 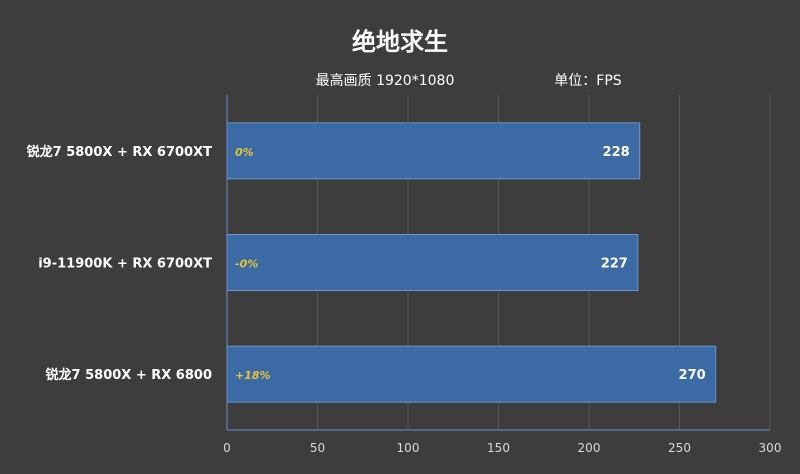 What do you see at coordinates (498, 448) in the screenshot?
I see `x-tick-label: 150` at bounding box center [498, 448].